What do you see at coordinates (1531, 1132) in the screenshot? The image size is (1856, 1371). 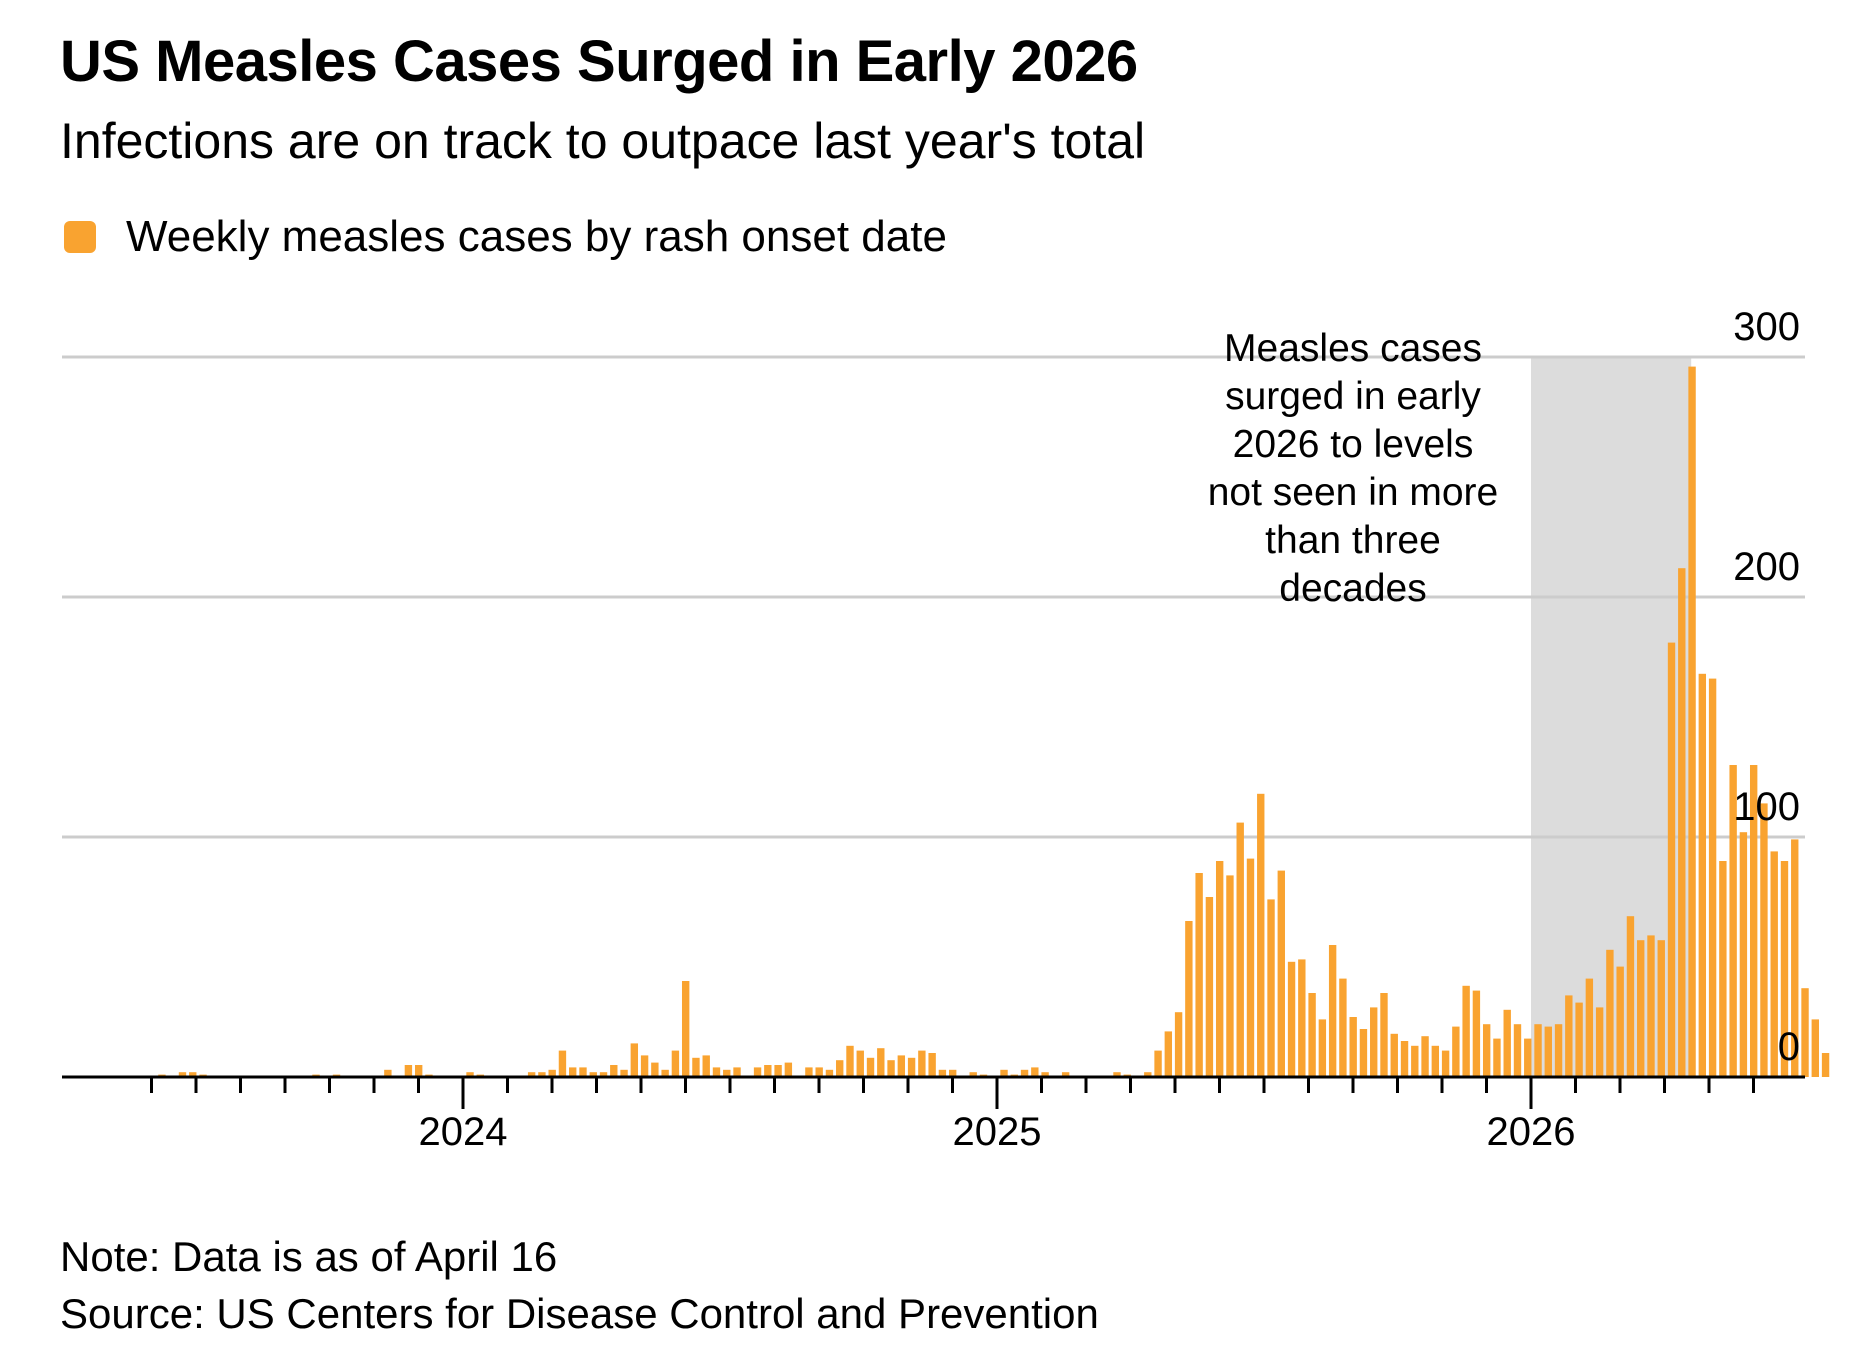 I see `x-tick-label-2026: 2026` at bounding box center [1531, 1132].